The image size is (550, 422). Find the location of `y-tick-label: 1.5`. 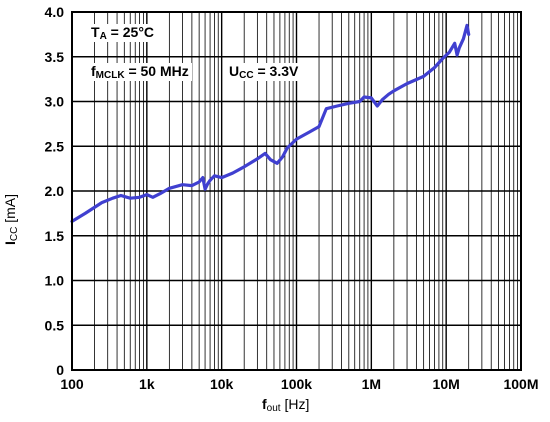

y-tick-label: 1.5 is located at coordinates (55, 236).